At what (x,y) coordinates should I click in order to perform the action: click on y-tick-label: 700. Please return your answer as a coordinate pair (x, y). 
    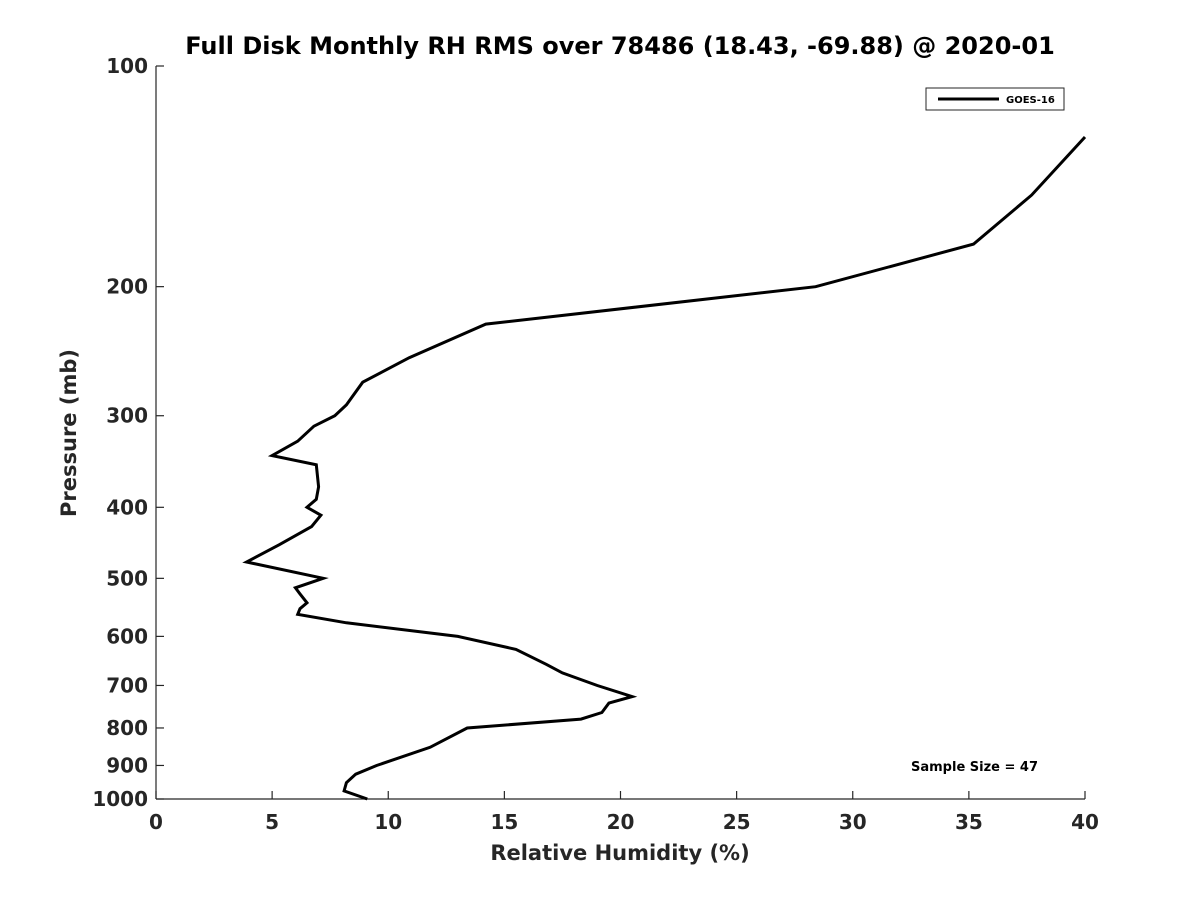
    Looking at the image, I should click on (127, 685).